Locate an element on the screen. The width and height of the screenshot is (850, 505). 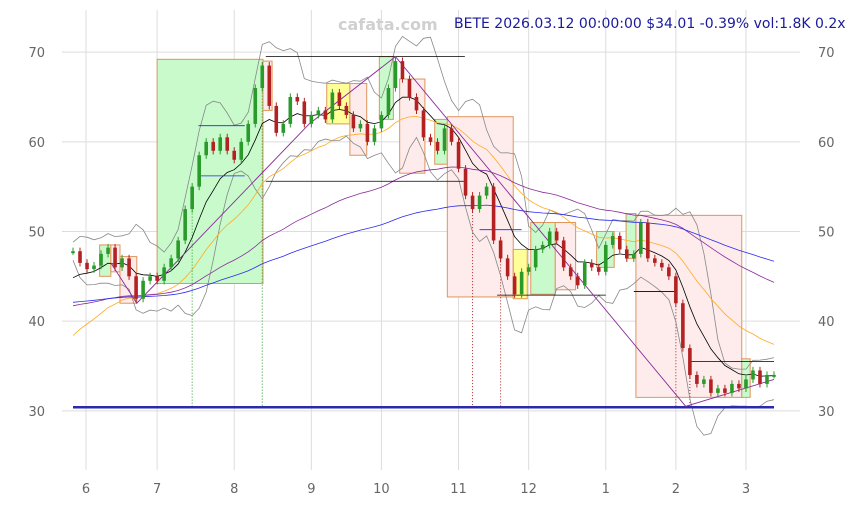
y-tick-right: 70 is located at coordinates (826, 53).